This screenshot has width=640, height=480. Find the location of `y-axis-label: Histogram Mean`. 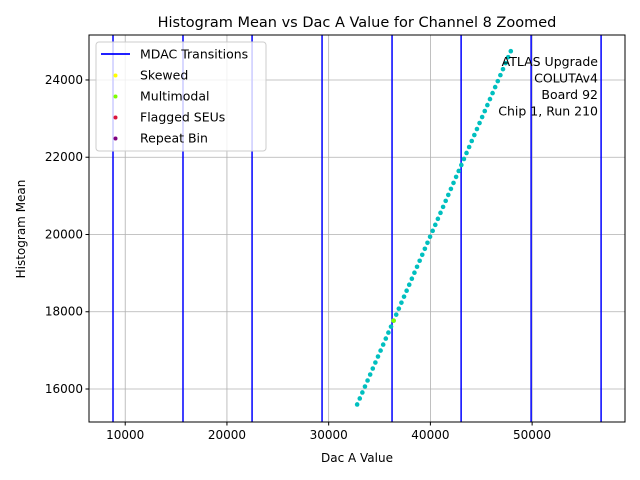

y-axis-label: Histogram Mean is located at coordinates (21, 229).